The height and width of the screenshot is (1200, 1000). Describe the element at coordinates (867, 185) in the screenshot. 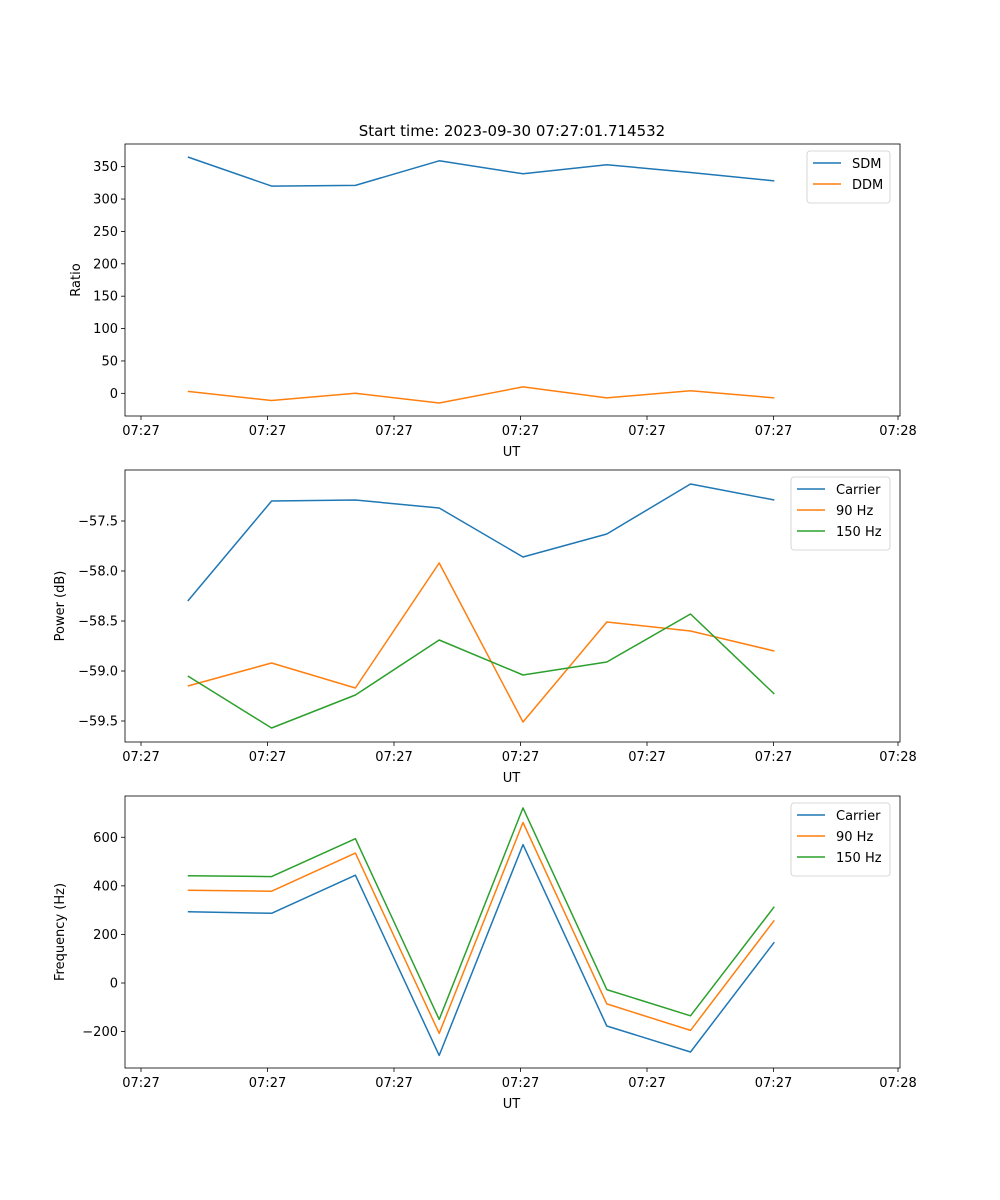

I see `legend-label: DDM` at that location.